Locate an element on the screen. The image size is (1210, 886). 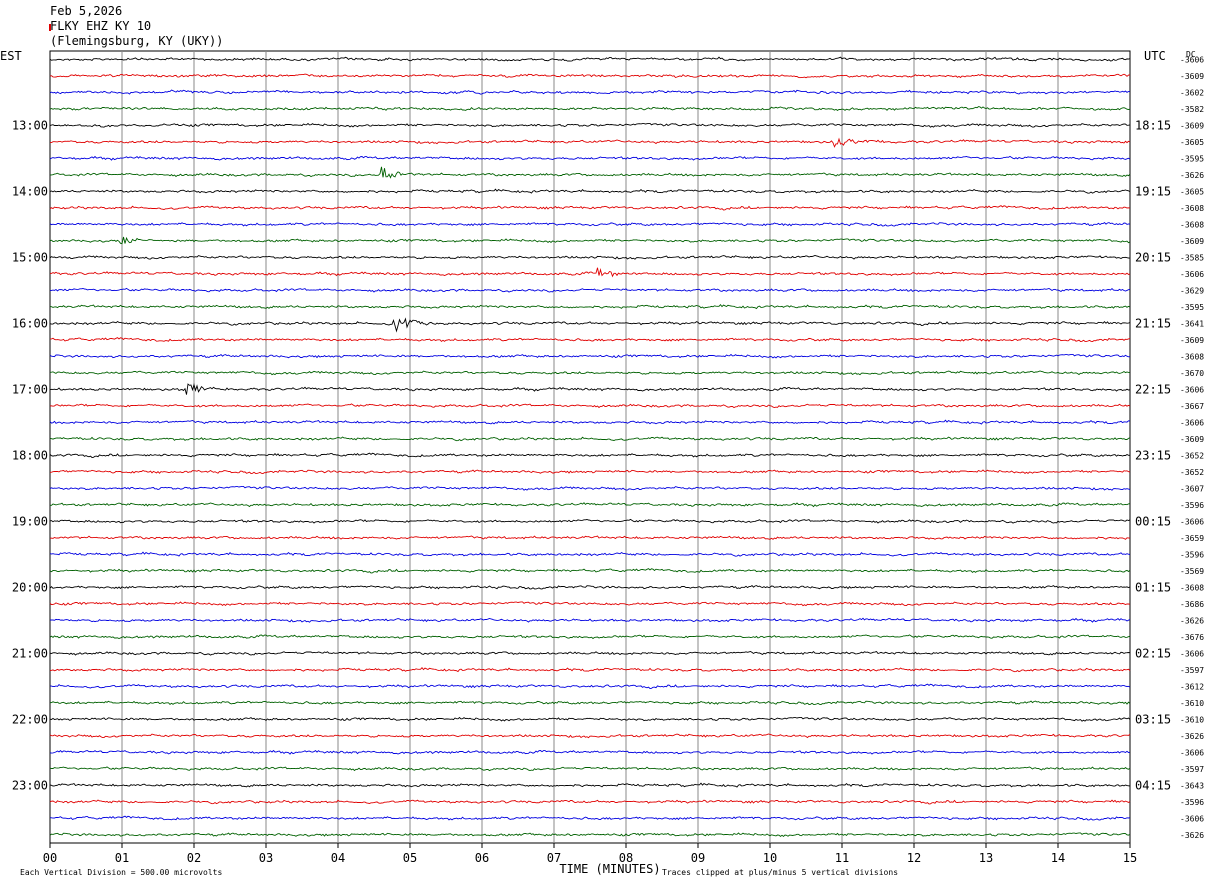
dc-offset-label: -3667 is located at coordinates (1192, 406).